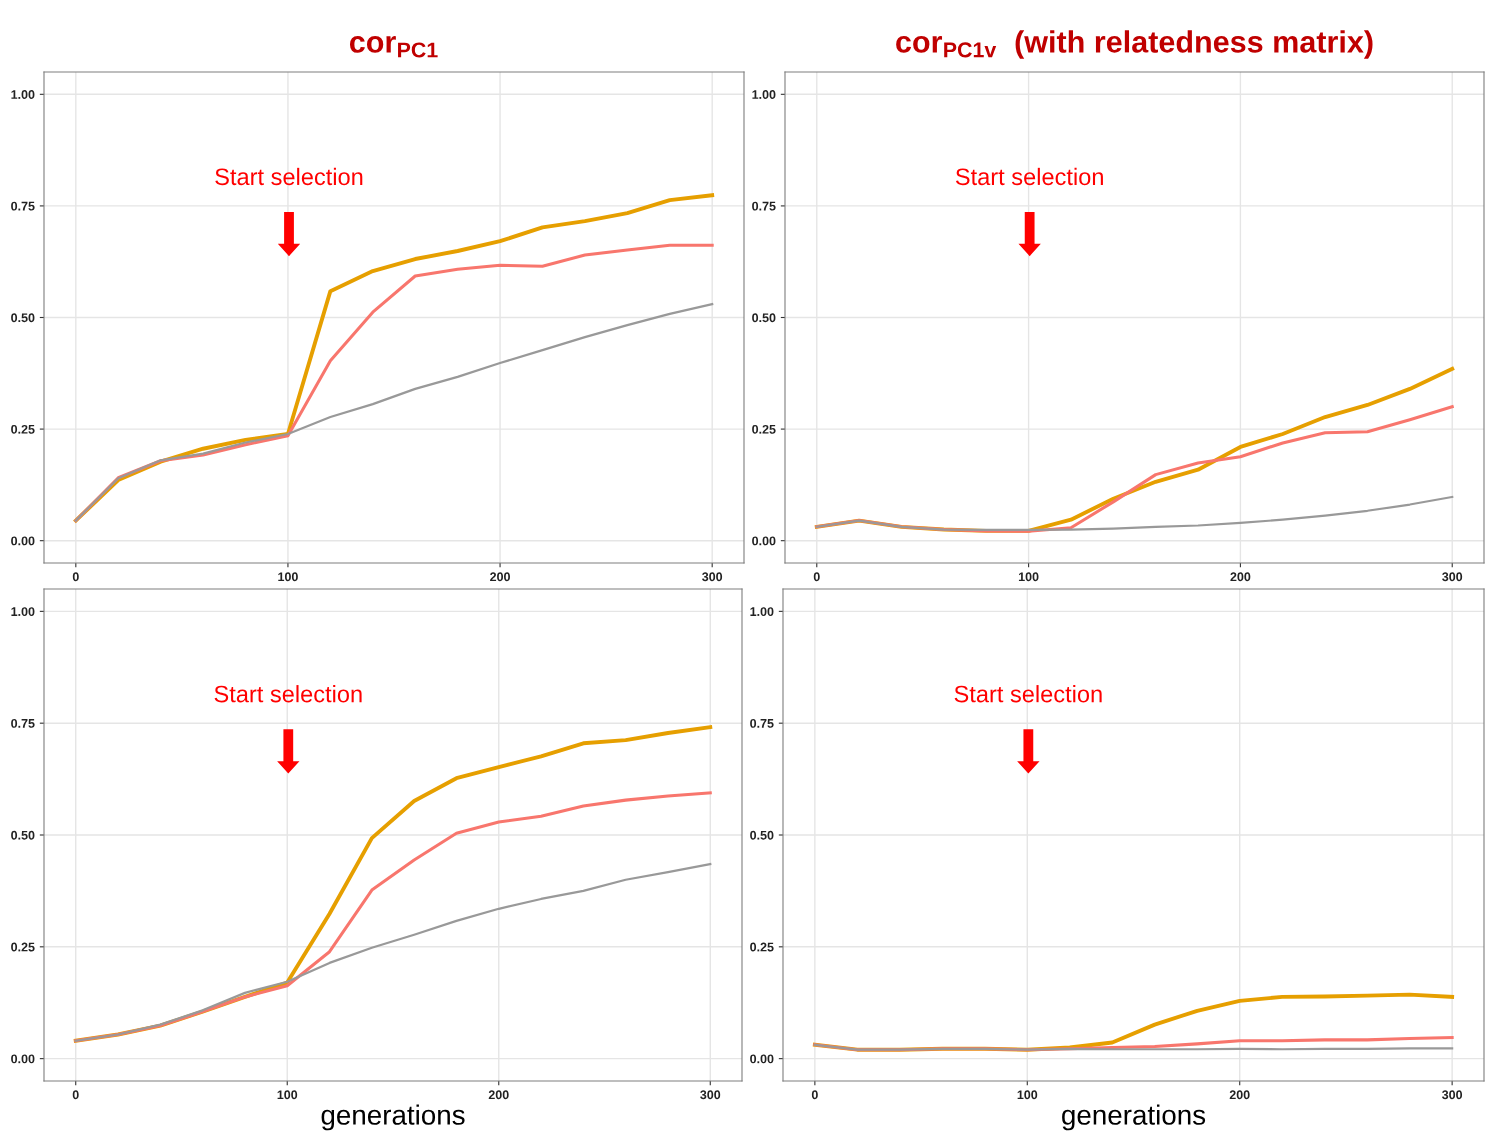  Describe the element at coordinates (393, 47) in the screenshot. I see `chart-title: cor$_{PC1}$` at that location.